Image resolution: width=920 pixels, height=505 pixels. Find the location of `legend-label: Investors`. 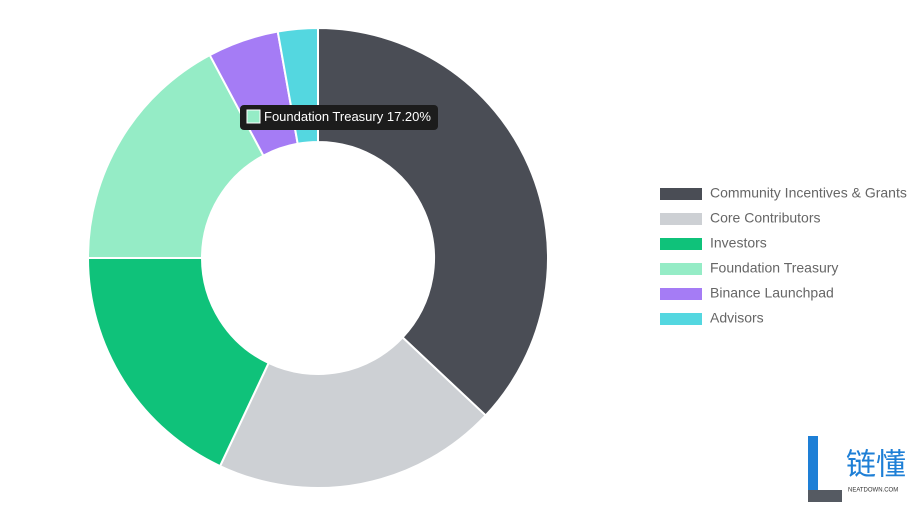

legend-label: Investors is located at coordinates (738, 243).